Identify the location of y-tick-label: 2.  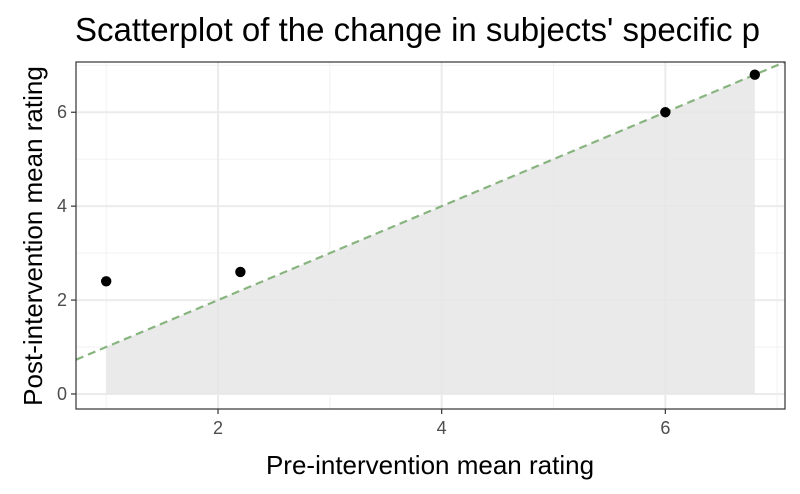
(62, 300).